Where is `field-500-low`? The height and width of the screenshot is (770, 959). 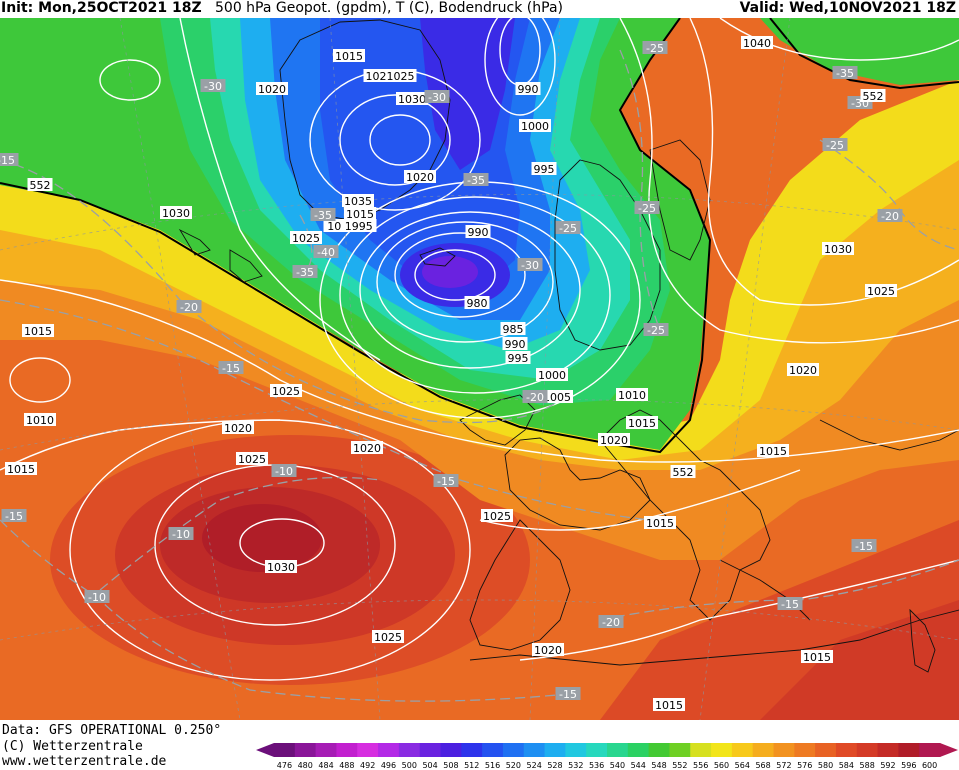 field-500-low is located at coordinates (450, 272).